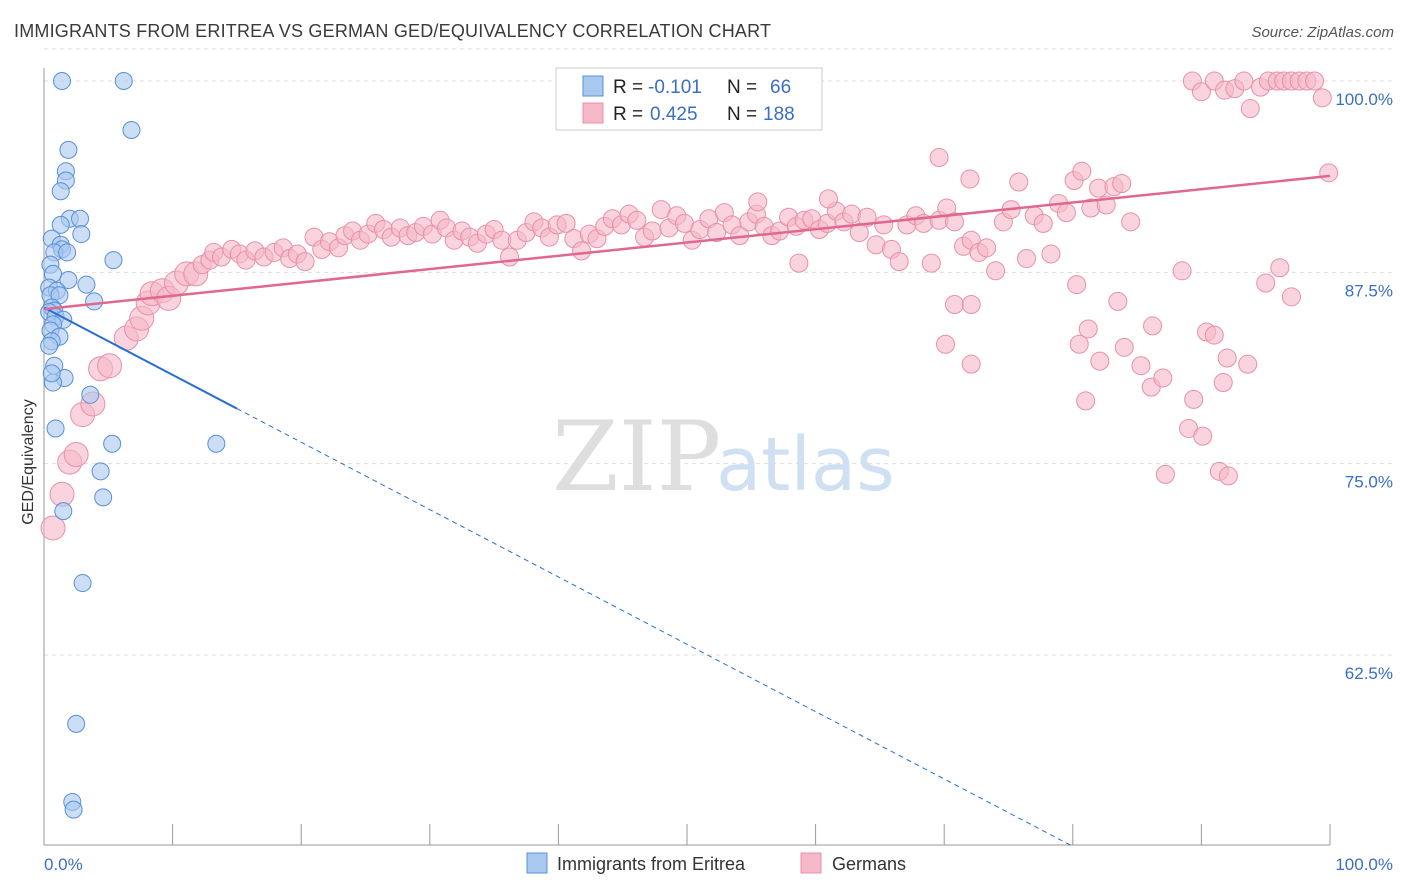 Image resolution: width=1406 pixels, height=892 pixels. Describe the element at coordinates (140, 358) in the screenshot. I see `trend-line-eritrea` at that location.